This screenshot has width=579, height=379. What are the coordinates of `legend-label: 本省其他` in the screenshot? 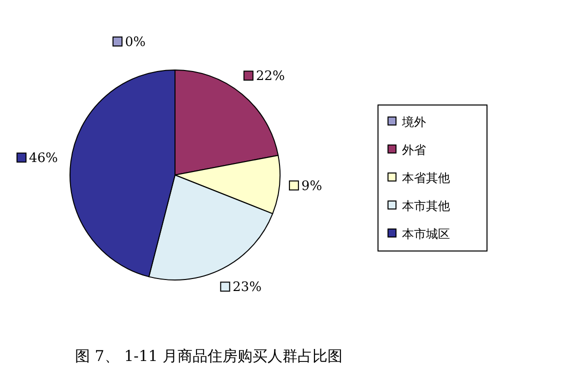 It's located at (426, 178).